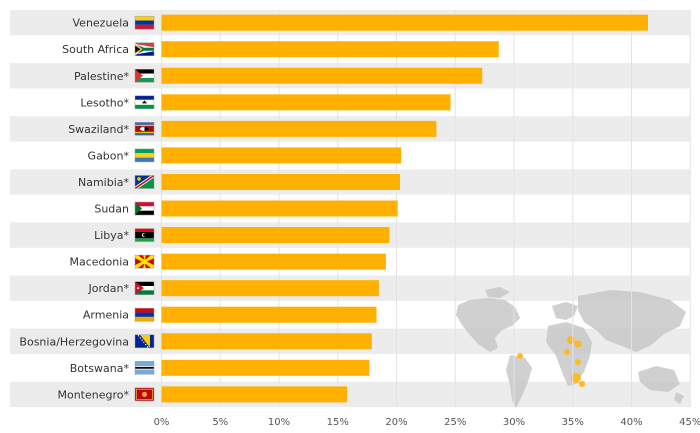  Describe the element at coordinates (144, 394) in the screenshot. I see `flag-montenegro-icon` at that location.